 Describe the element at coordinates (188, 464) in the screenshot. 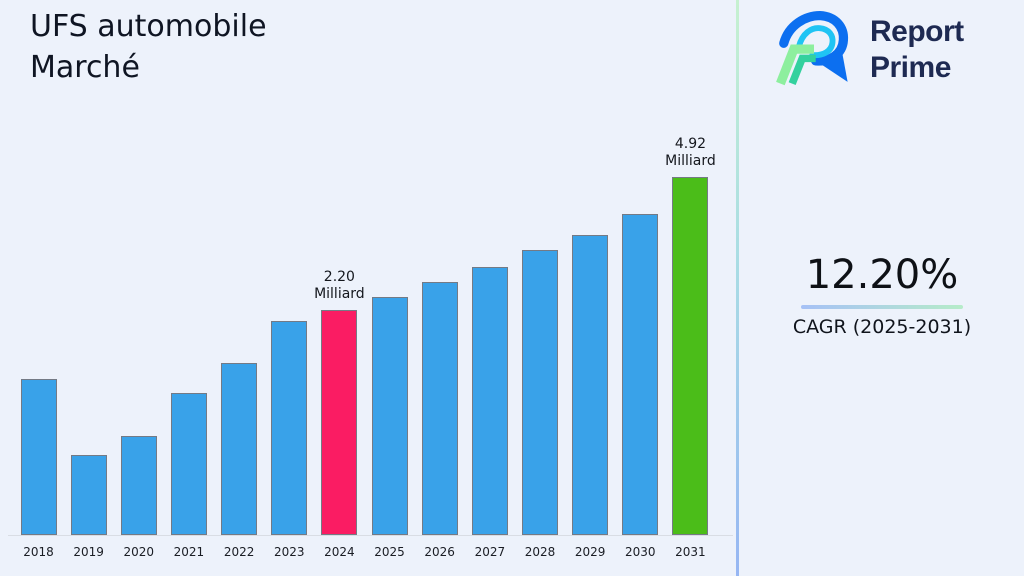

I see `bar-2021` at that location.